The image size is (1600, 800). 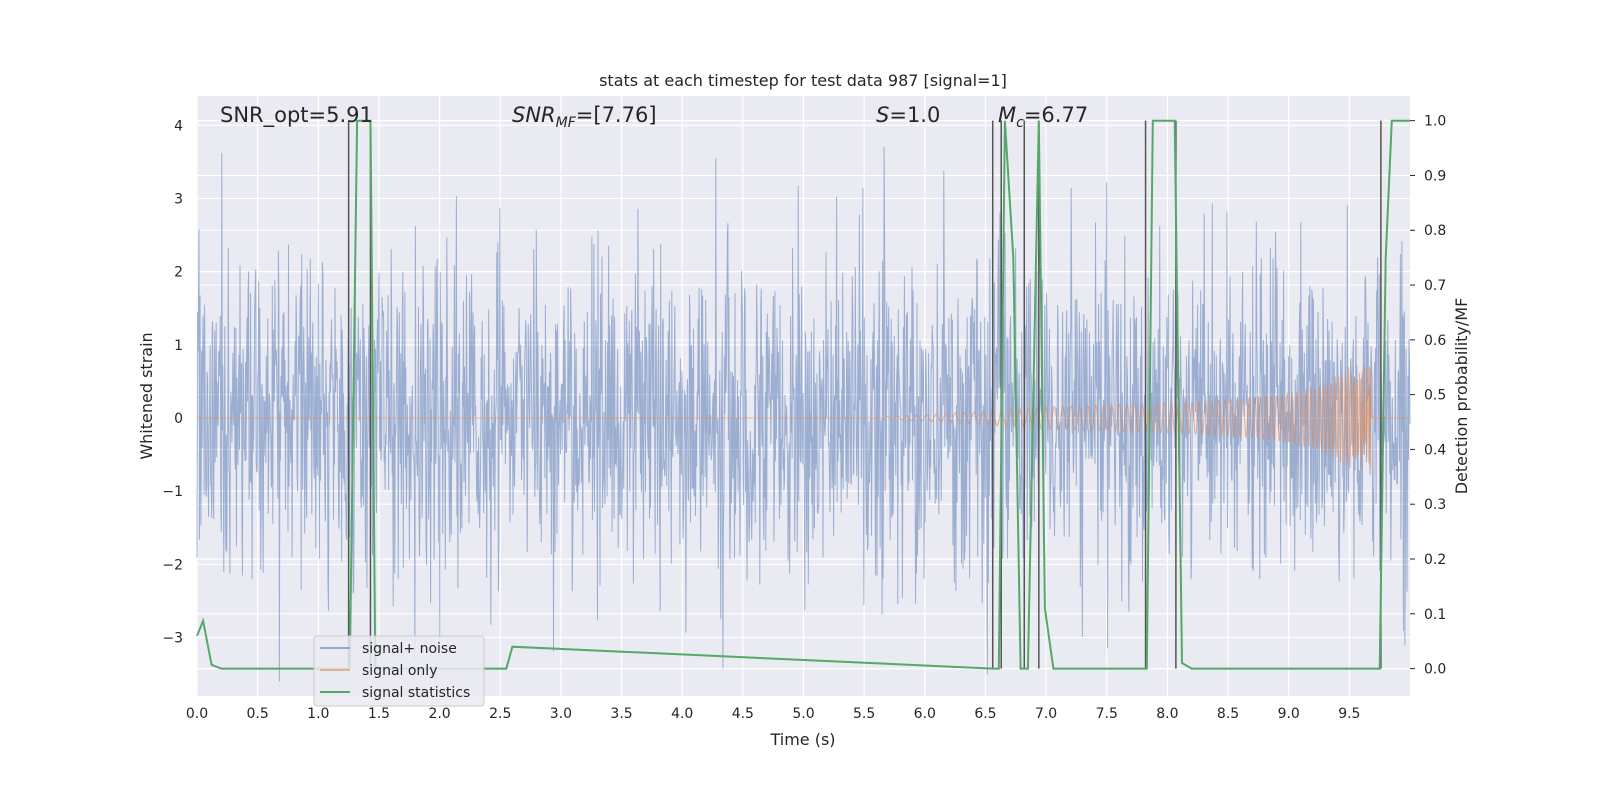 I want to click on x-tick-label: 4.5, so click(x=743, y=714).